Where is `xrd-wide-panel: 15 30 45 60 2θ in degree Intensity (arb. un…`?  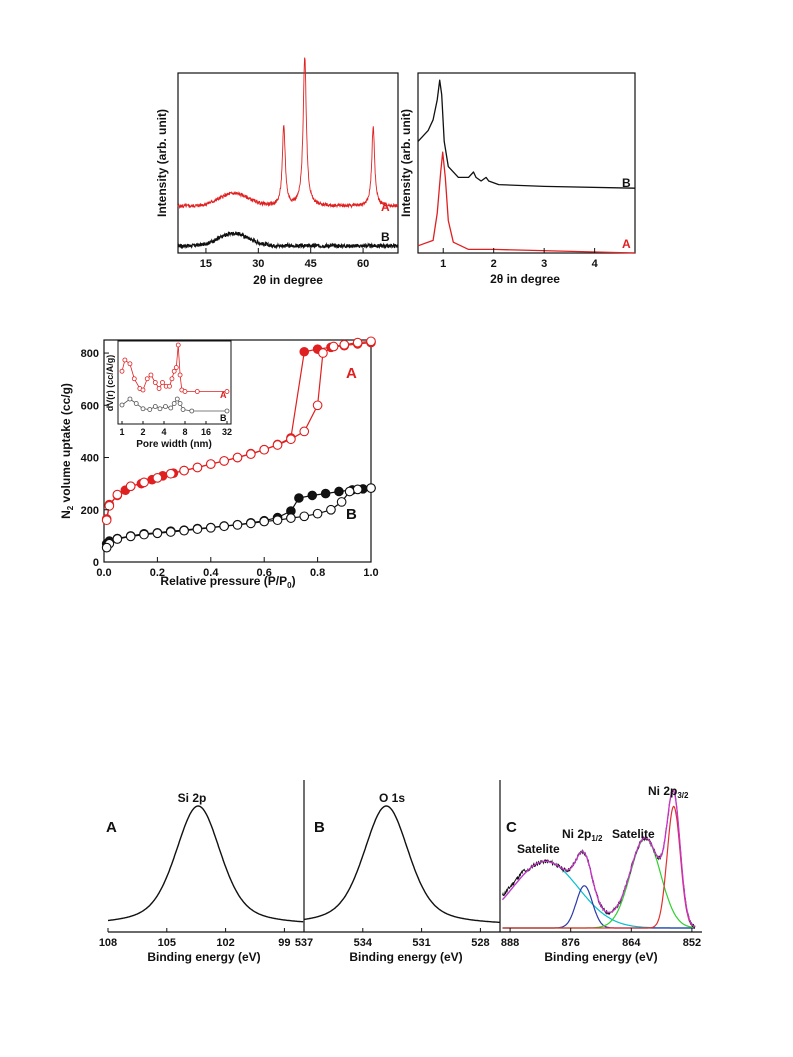
xrd-wide-panel: 15 30 45 60 2θ in degree Intensity (arb. un… is located at coordinates (277, 172).